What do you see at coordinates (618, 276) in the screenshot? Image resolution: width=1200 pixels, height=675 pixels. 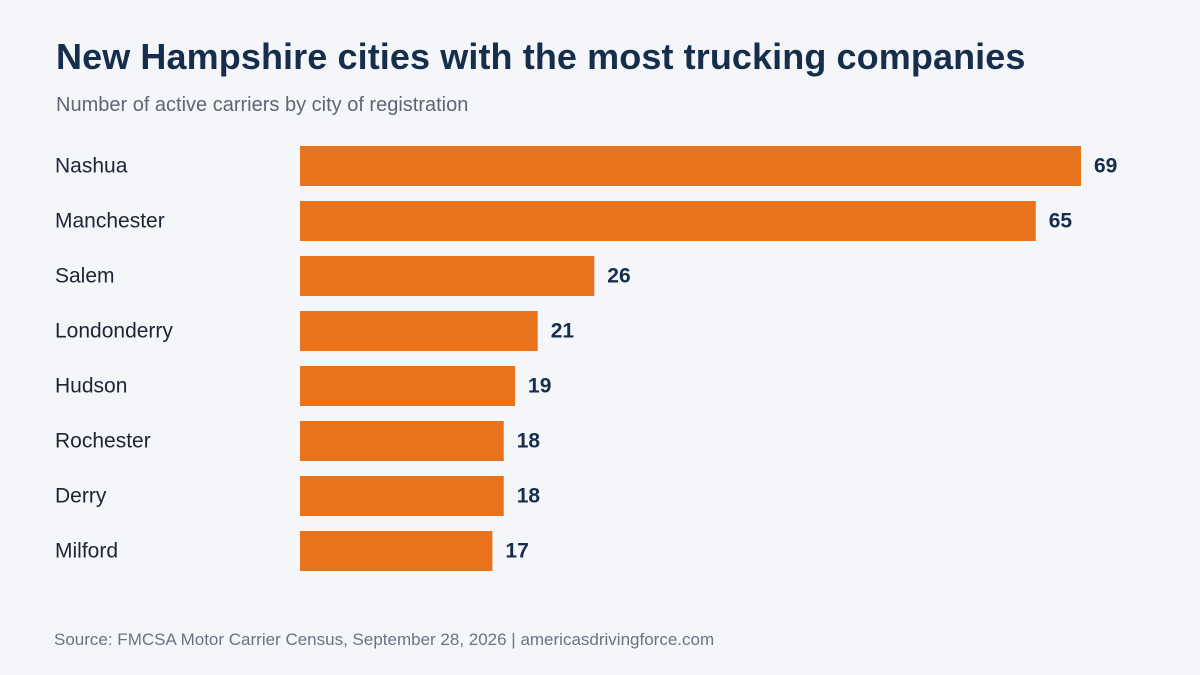 I see `value-label-salem: 26` at bounding box center [618, 276].